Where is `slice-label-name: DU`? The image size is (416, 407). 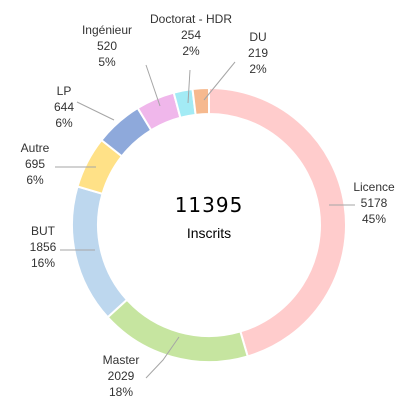 slice-label-name: DU is located at coordinates (257, 37).